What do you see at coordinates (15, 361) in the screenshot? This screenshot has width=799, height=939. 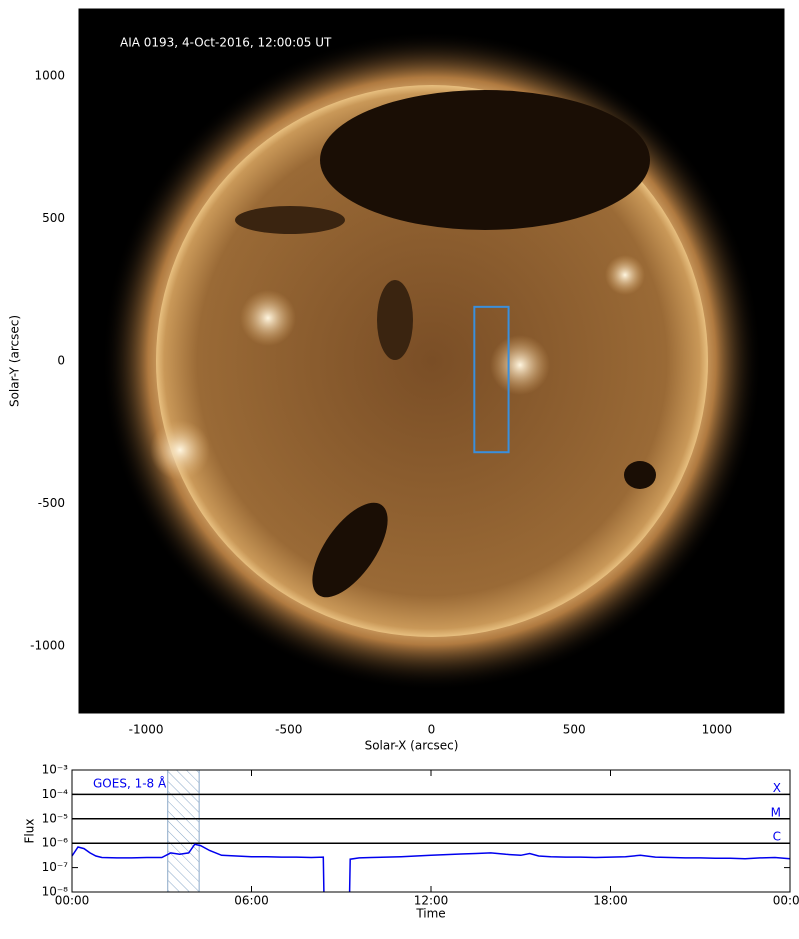 I see `y-axis-label: Solar-Y (arcsec)` at bounding box center [15, 361].